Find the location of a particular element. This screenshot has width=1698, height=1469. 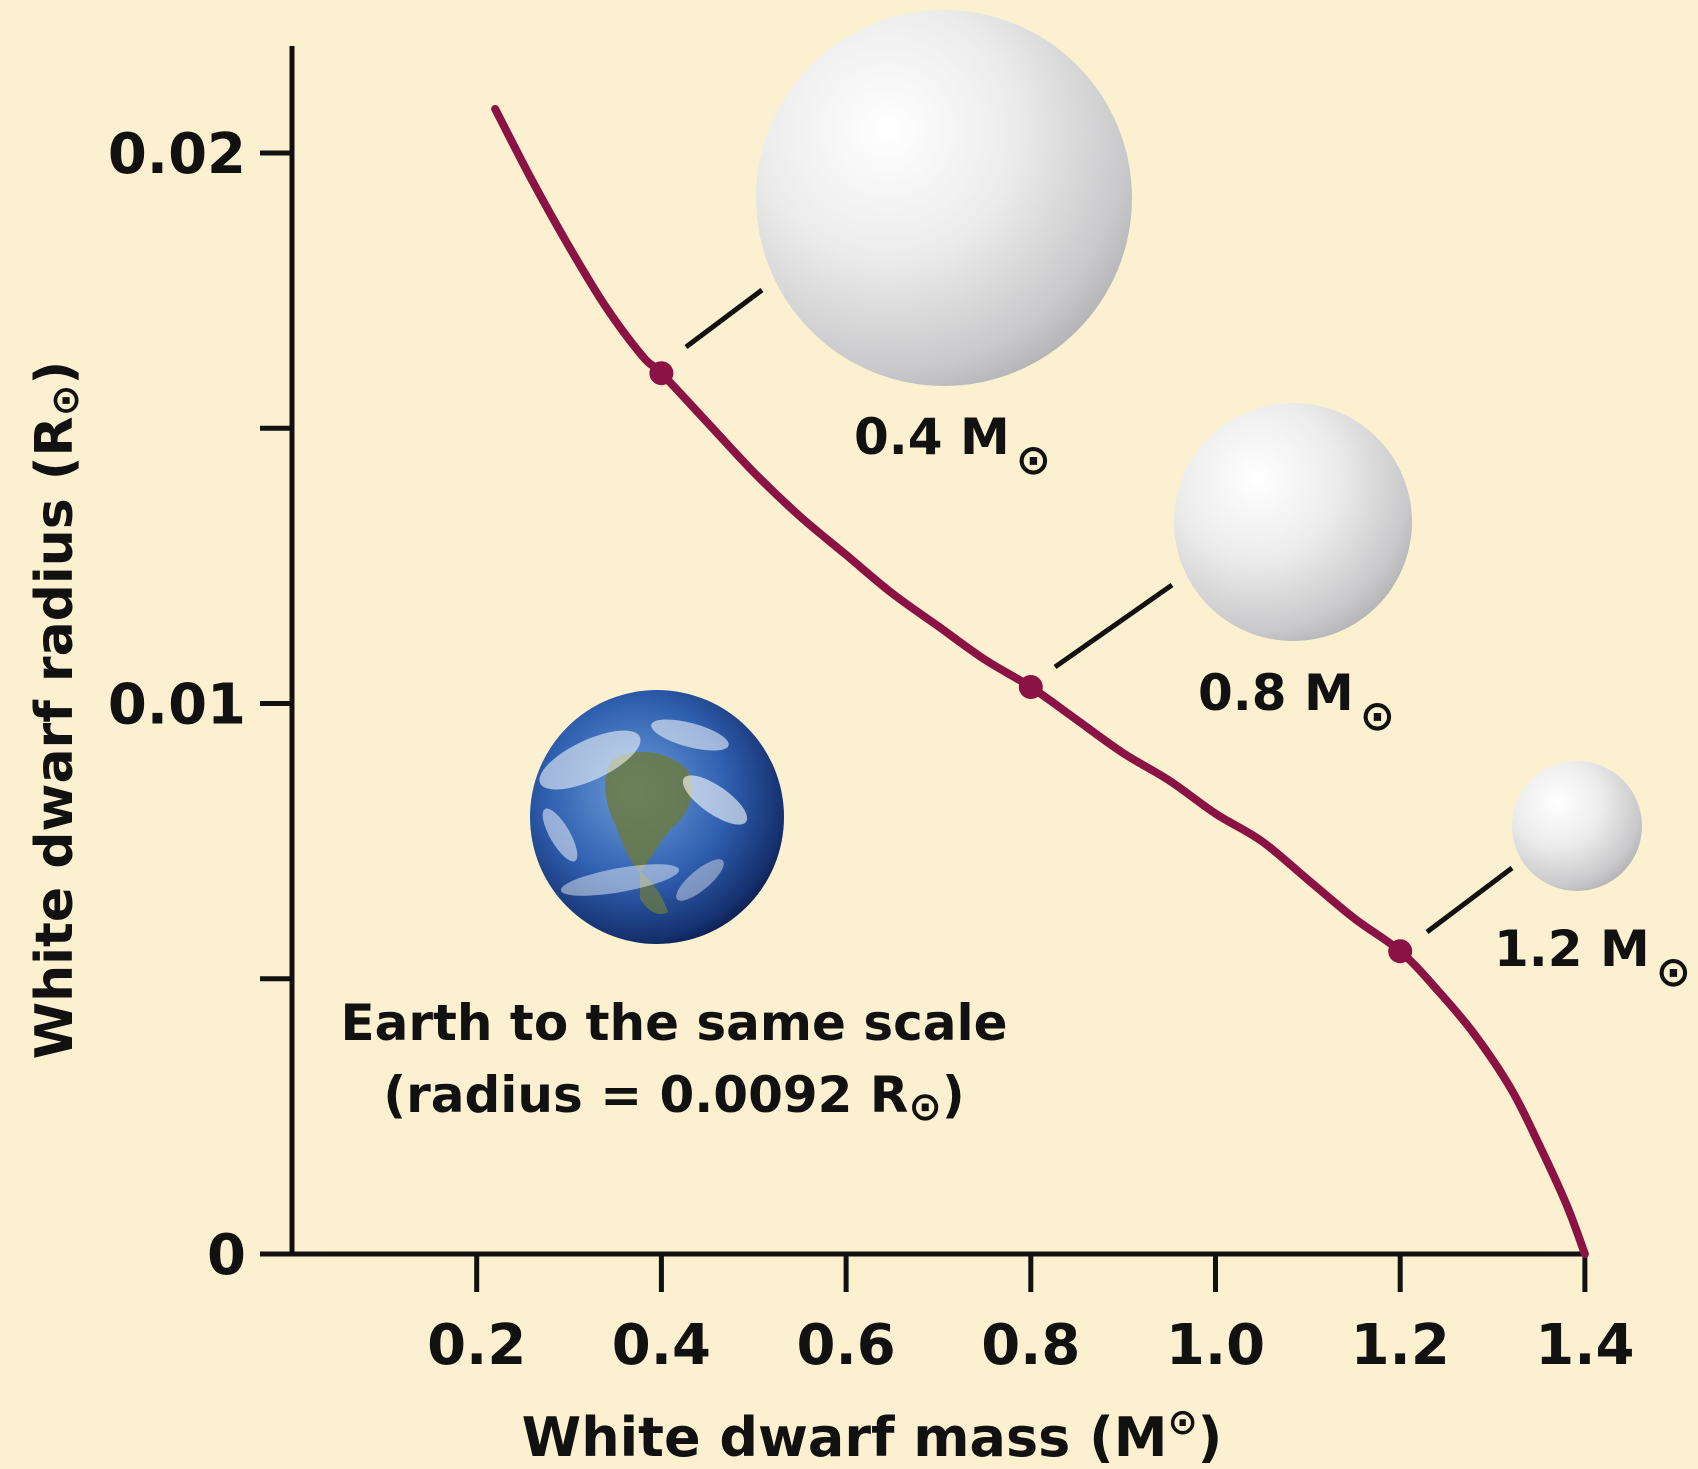

sphere-1.2-icon is located at coordinates (1577, 826).